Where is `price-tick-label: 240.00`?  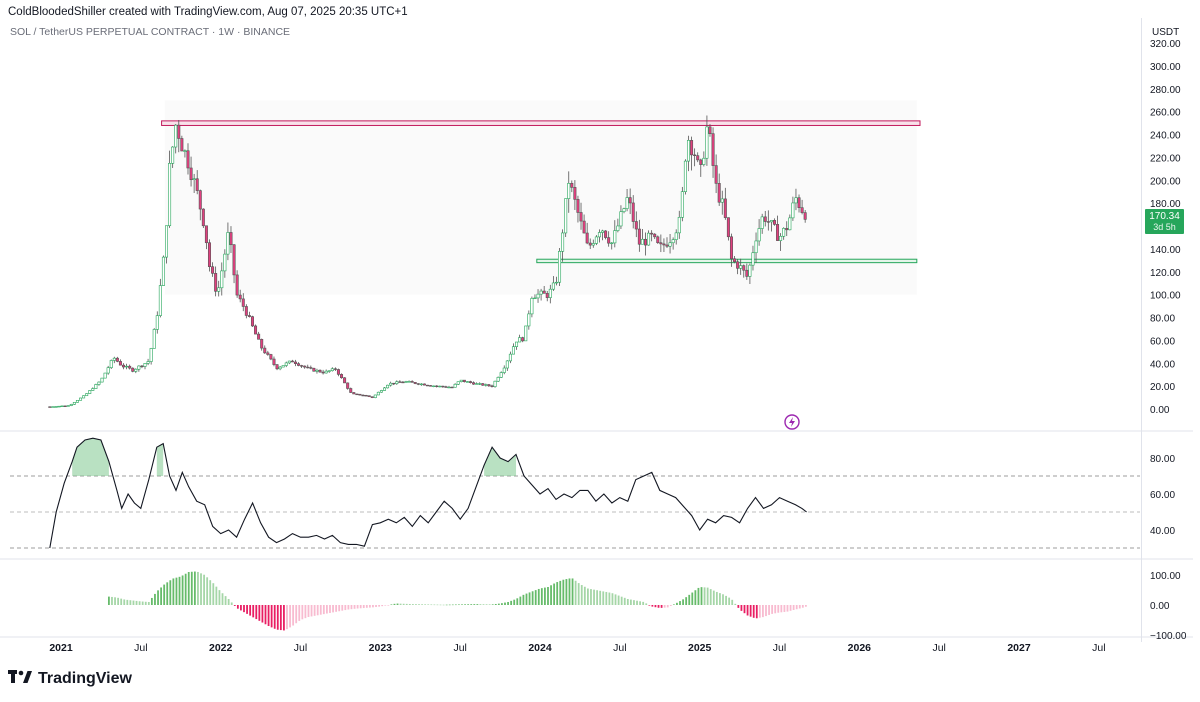 price-tick-label: 240.00 is located at coordinates (1165, 136).